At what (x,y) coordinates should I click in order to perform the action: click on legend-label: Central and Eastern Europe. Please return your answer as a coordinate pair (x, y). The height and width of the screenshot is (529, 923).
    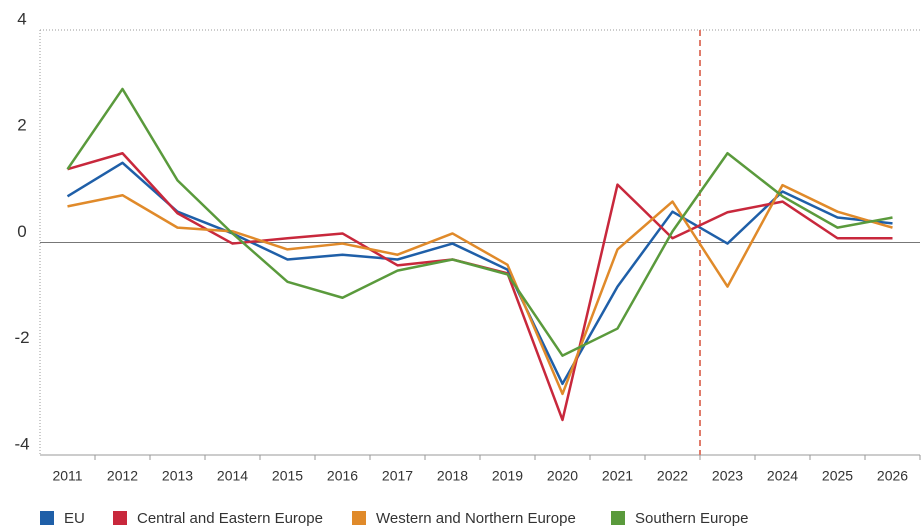
    Looking at the image, I should click on (230, 518).